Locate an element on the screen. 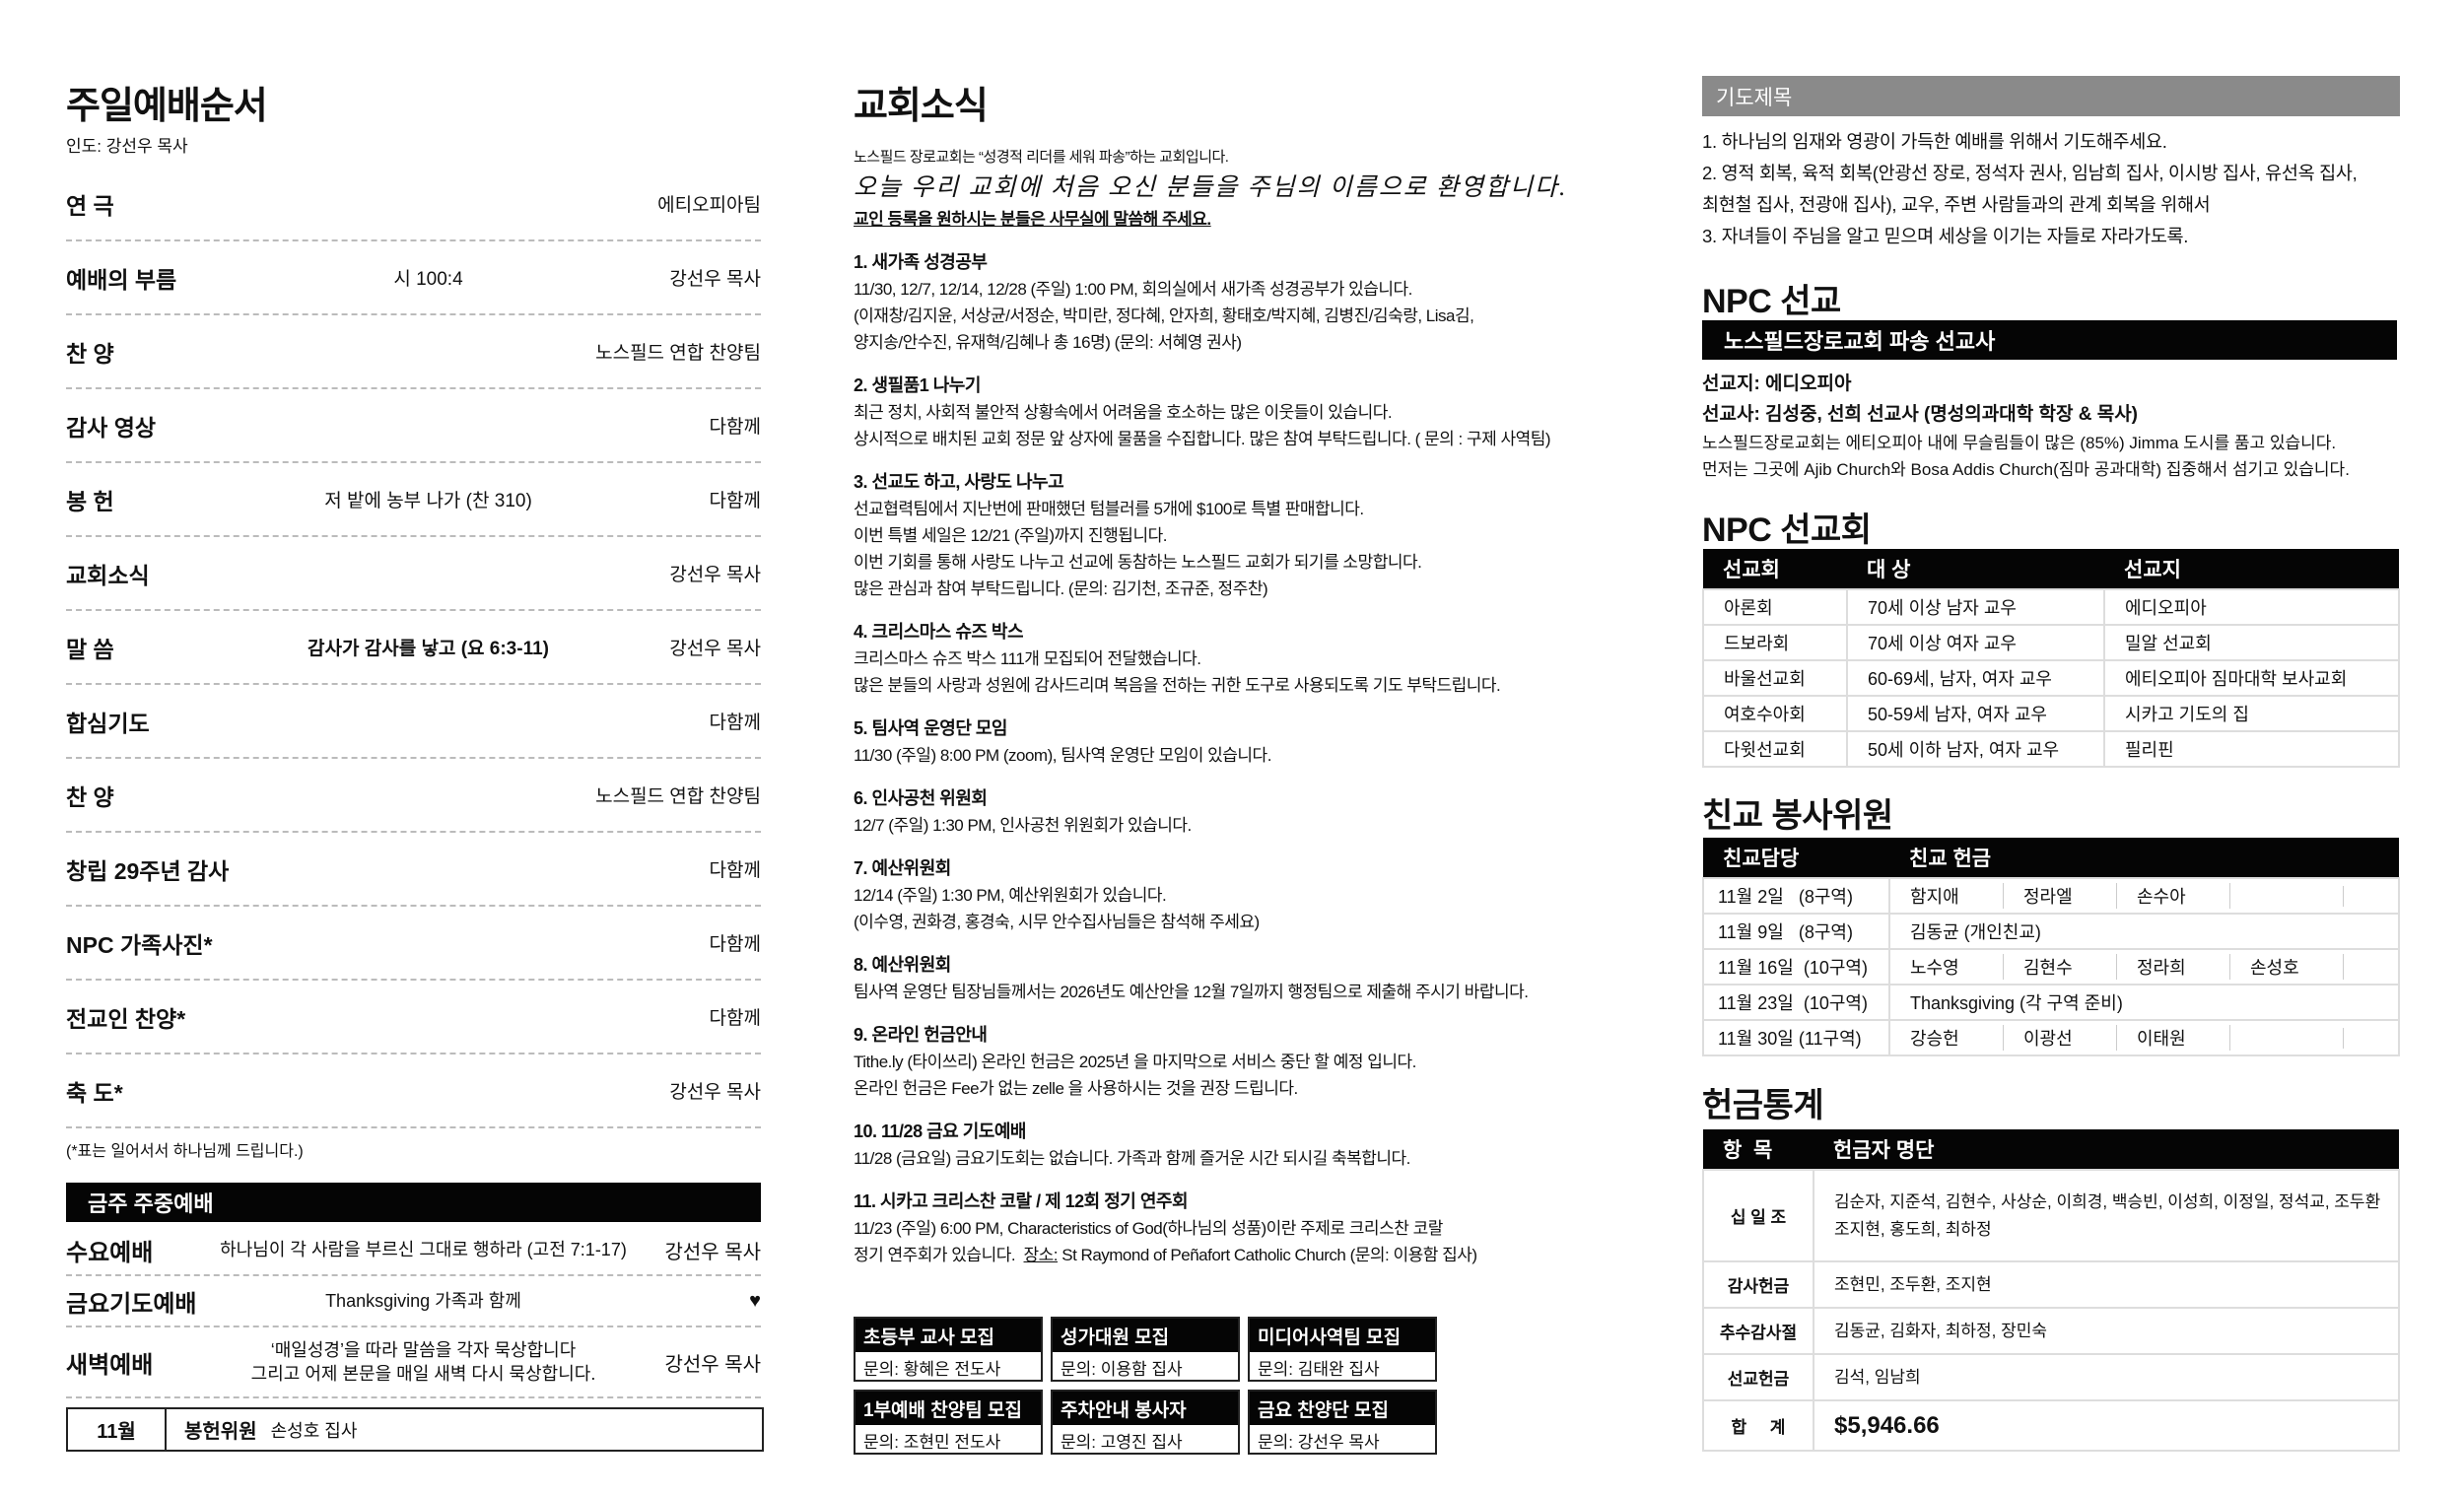 The width and height of the screenshot is (2464, 1496). news-section-heading: 7. 예산위원회 is located at coordinates (902, 868).